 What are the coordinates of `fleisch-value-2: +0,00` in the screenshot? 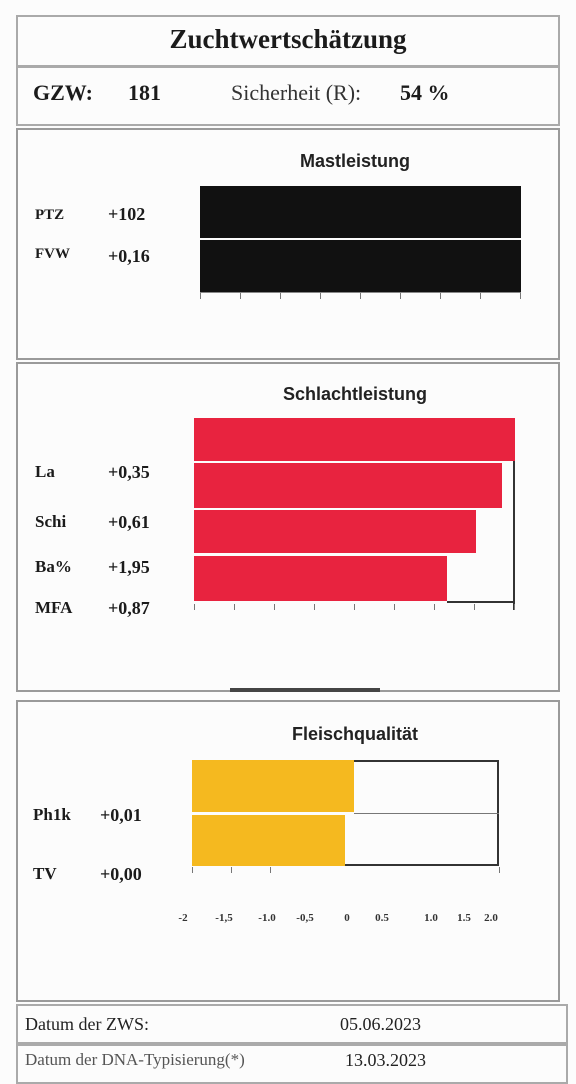 It's located at (121, 874).